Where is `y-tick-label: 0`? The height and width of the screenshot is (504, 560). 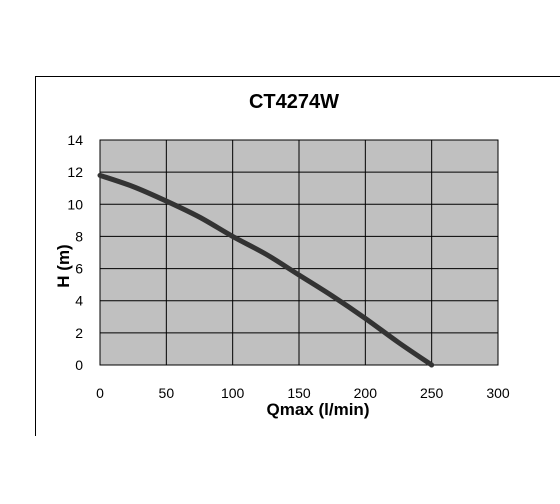 y-tick-label: 0 is located at coordinates (79, 365).